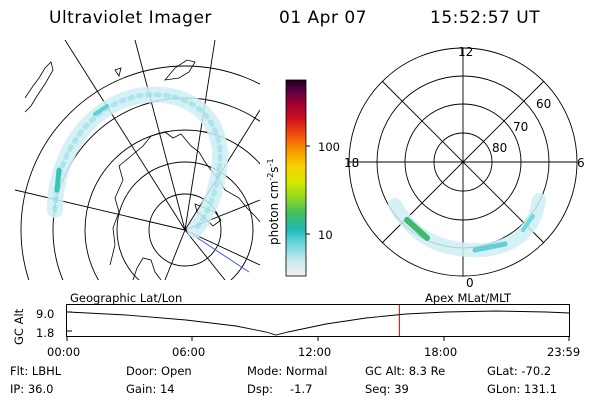 The image size is (600, 400). I want to click on satellite-track, so click(221, 253).